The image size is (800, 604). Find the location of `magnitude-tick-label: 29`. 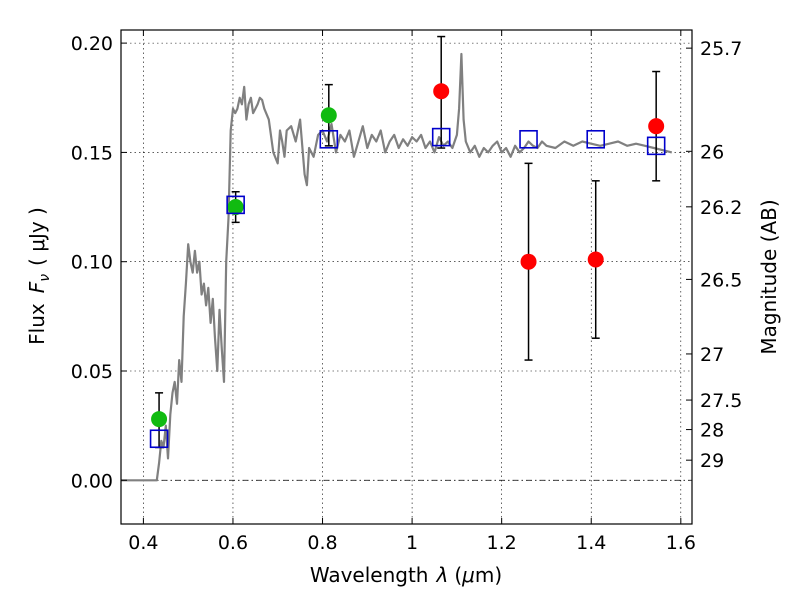

magnitude-tick-label: 29 is located at coordinates (712, 461).